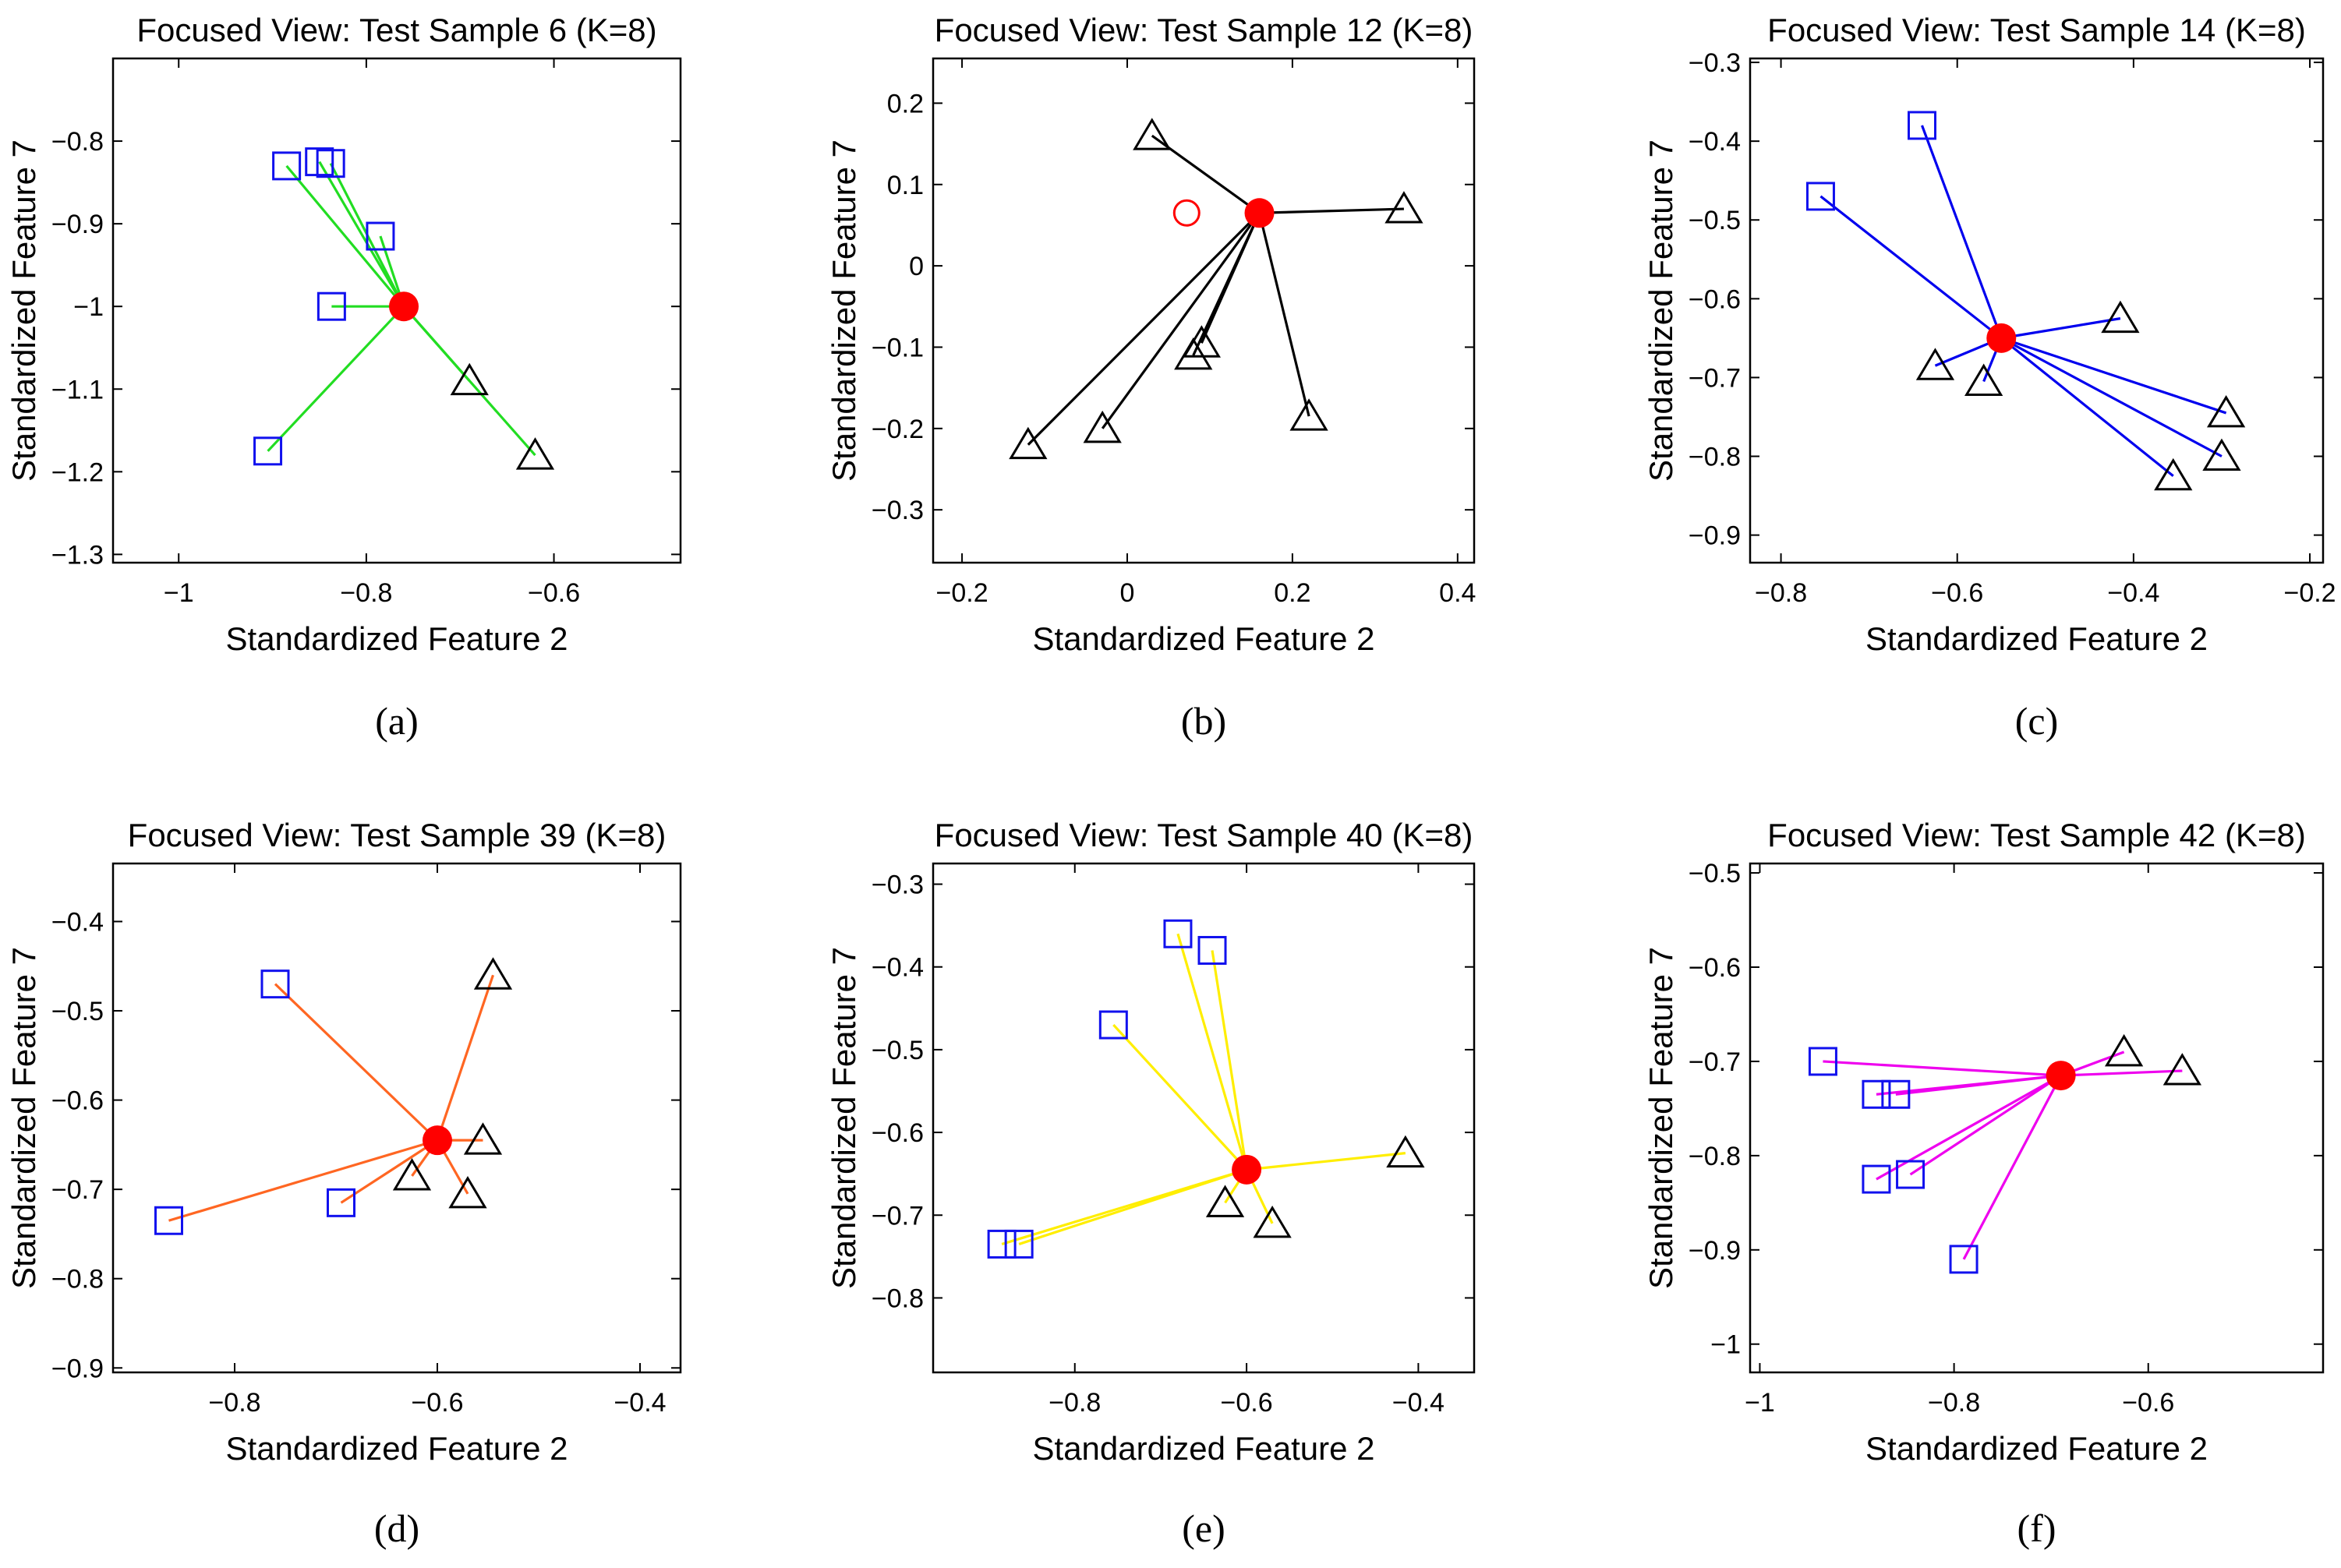 The width and height of the screenshot is (2341, 1568). What do you see at coordinates (906, 103) in the screenshot?
I see `y-tick-label: 0.2` at bounding box center [906, 103].